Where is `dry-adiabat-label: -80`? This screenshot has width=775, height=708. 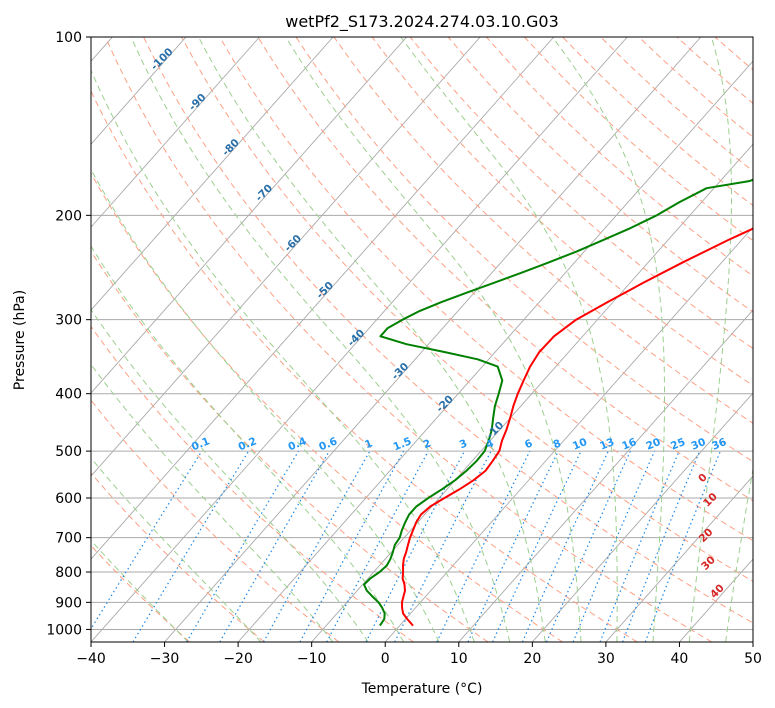 dry-adiabat-label: -80 is located at coordinates (231, 148).